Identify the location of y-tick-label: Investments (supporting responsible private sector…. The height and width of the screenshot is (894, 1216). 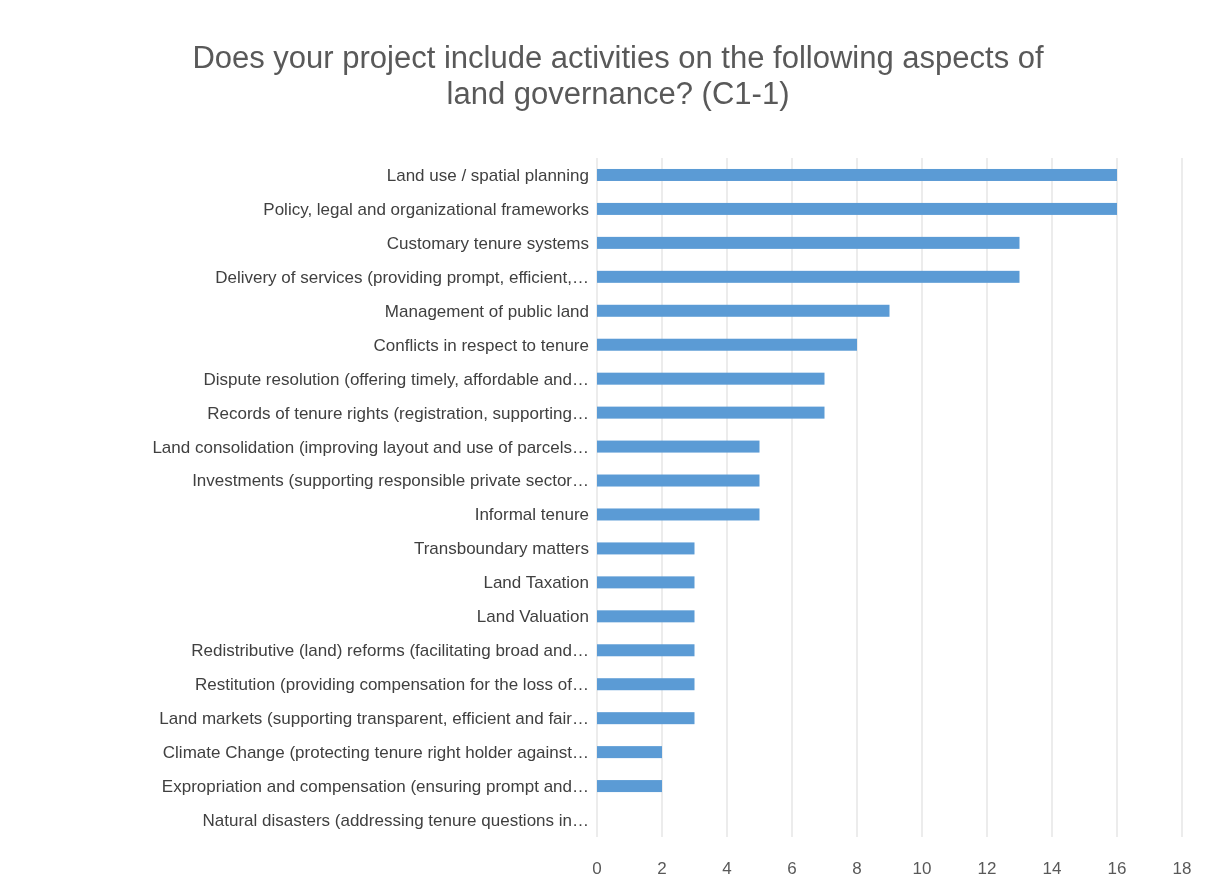
(390, 481).